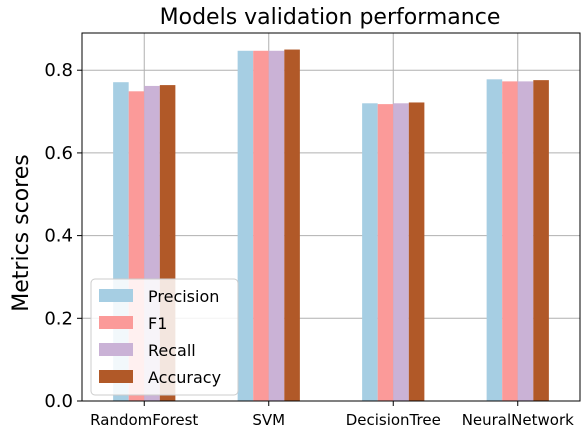  I want to click on bar-f1-decisiontree, so click(385, 252).